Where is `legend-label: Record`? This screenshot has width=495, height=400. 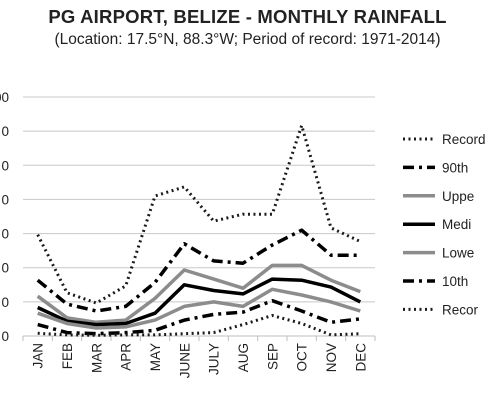 legend-label: Record is located at coordinates (464, 139).